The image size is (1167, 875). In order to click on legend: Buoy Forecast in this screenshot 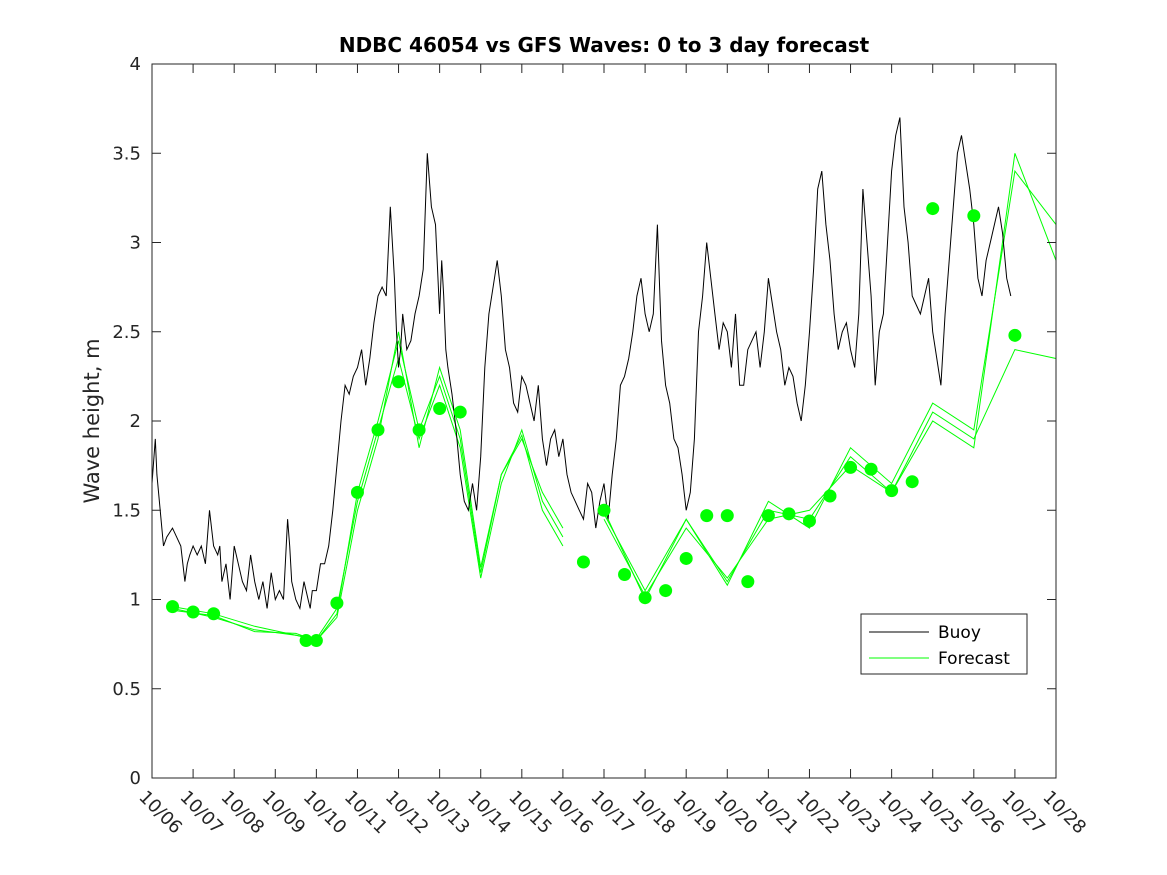, I will do `click(944, 644)`.